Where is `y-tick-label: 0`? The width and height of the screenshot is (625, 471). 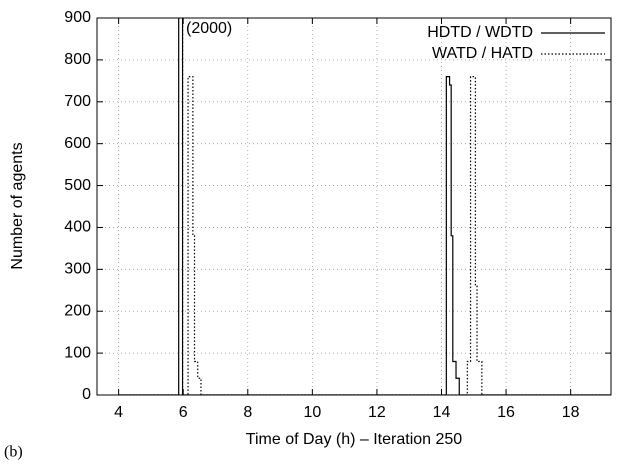
y-tick-label: 0 is located at coordinates (86, 394).